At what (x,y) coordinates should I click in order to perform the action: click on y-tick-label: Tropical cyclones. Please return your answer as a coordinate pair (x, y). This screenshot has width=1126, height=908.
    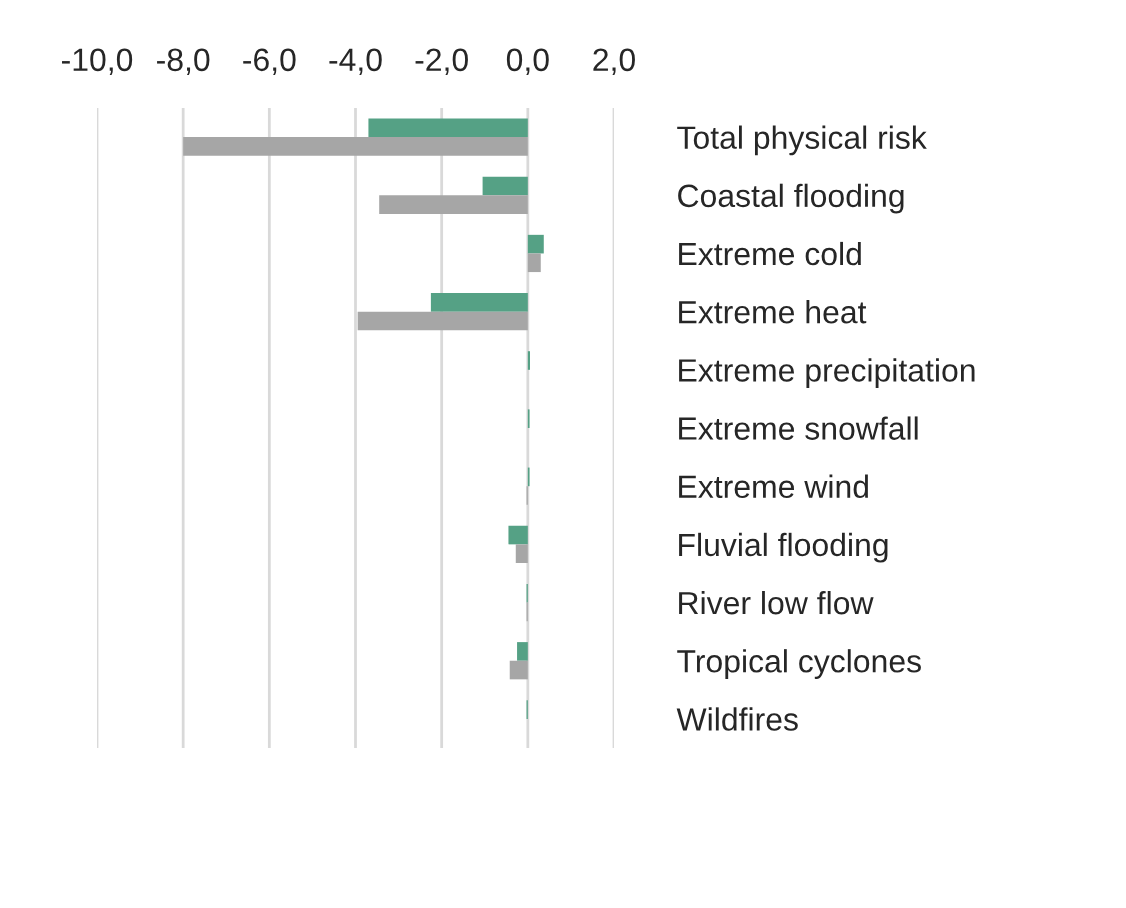
    Looking at the image, I should click on (799, 664).